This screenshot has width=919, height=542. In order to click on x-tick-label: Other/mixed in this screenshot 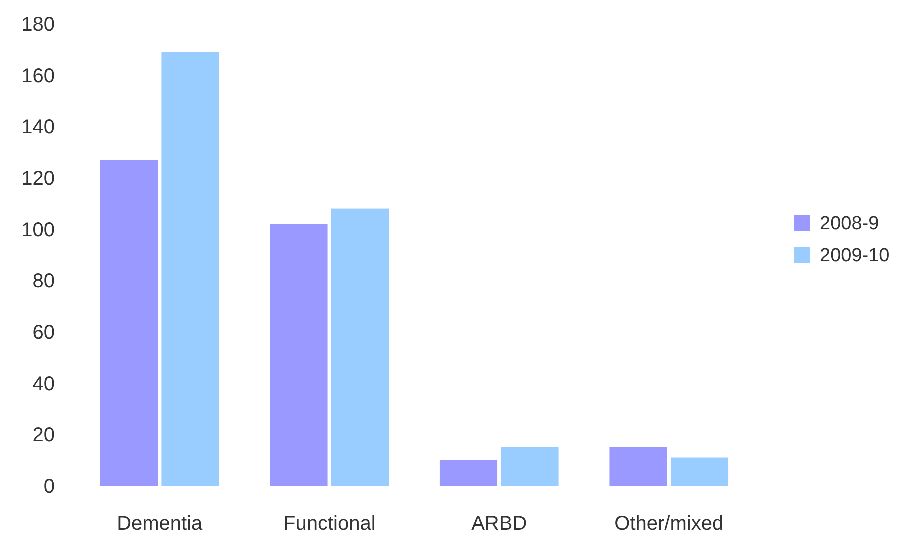, I will do `click(669, 524)`.